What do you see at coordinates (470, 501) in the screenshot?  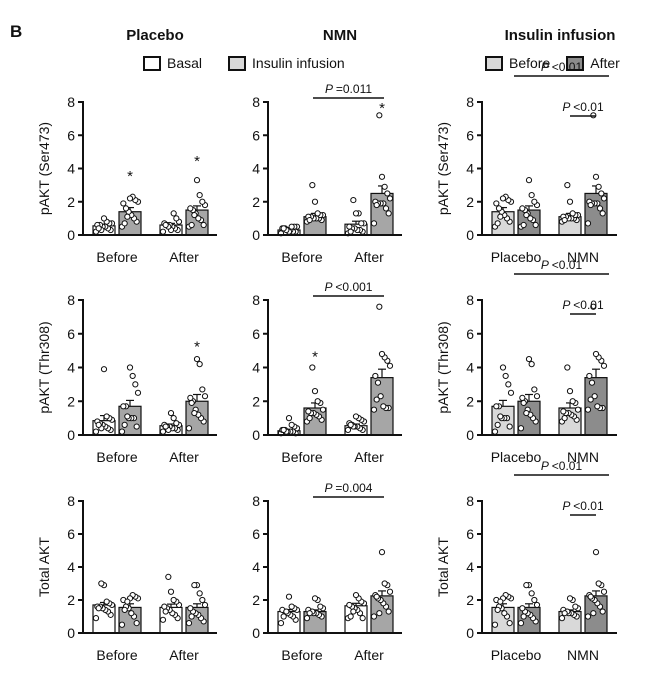 I see `y-tick-label: 8` at bounding box center [470, 501].